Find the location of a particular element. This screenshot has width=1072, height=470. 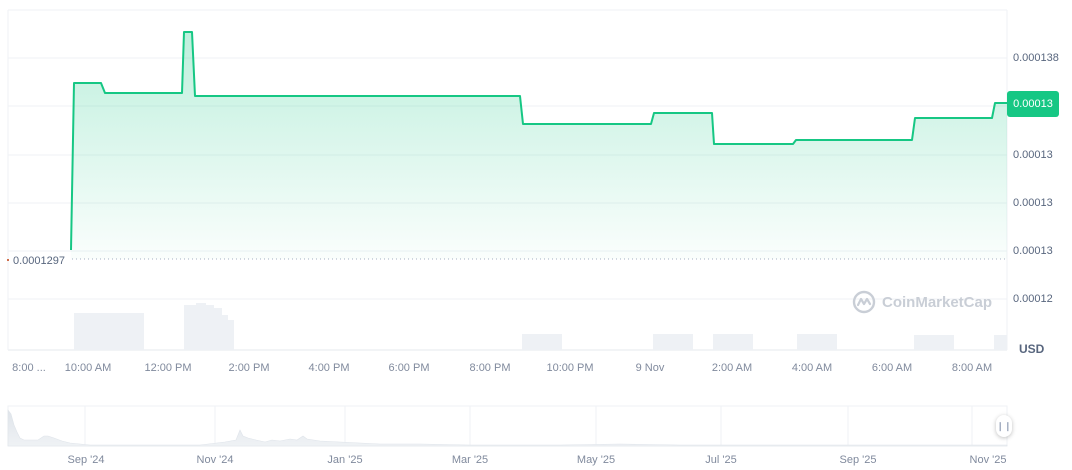

drag-grip-icon: ❙❙ is located at coordinates (1004, 425).